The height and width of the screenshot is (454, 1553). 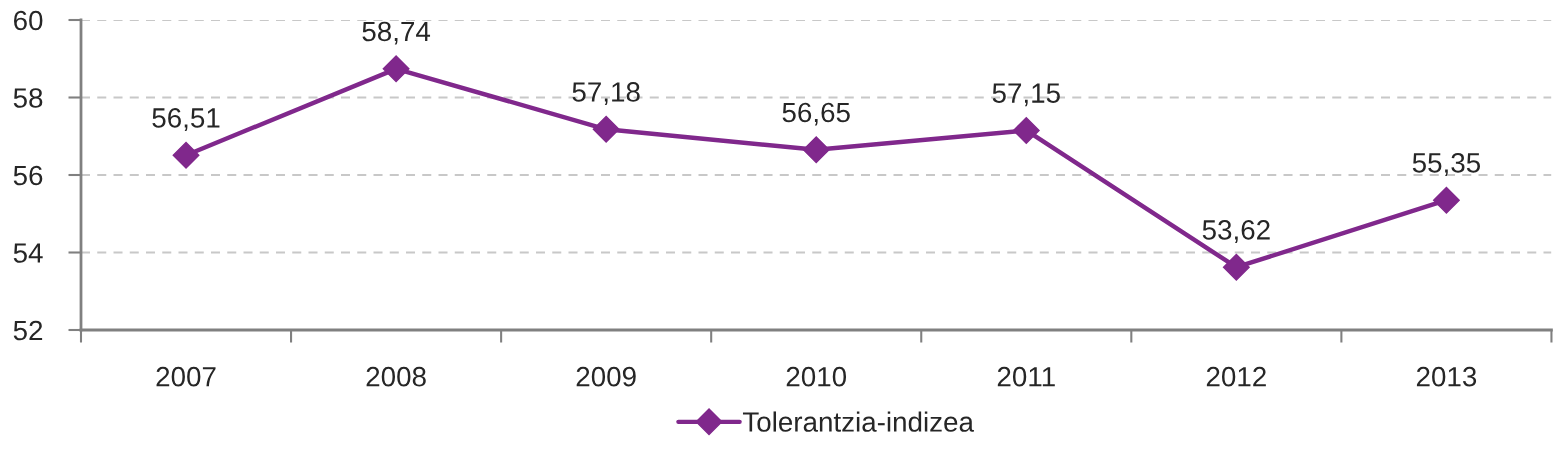 I want to click on x-tick-label: 2007, so click(x=186, y=376).